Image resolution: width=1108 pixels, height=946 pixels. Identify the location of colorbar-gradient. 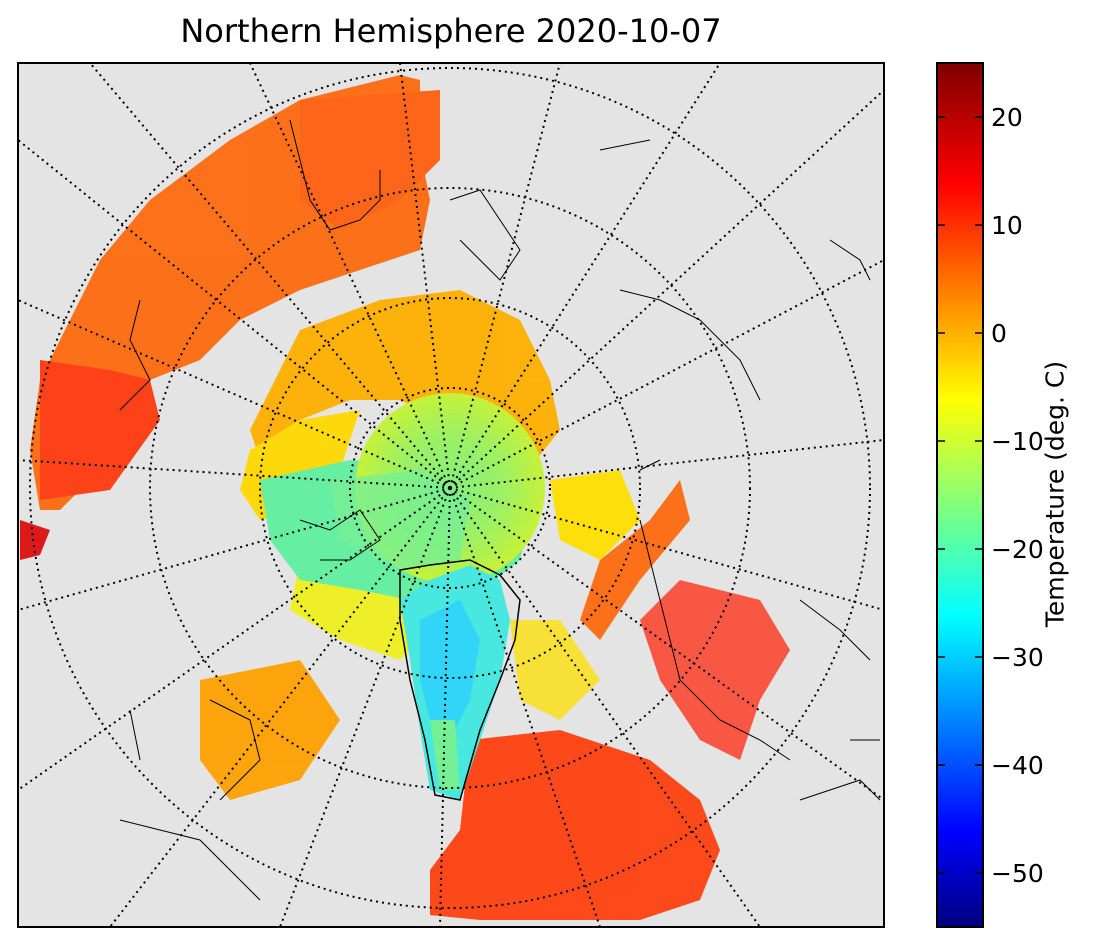
(960, 495).